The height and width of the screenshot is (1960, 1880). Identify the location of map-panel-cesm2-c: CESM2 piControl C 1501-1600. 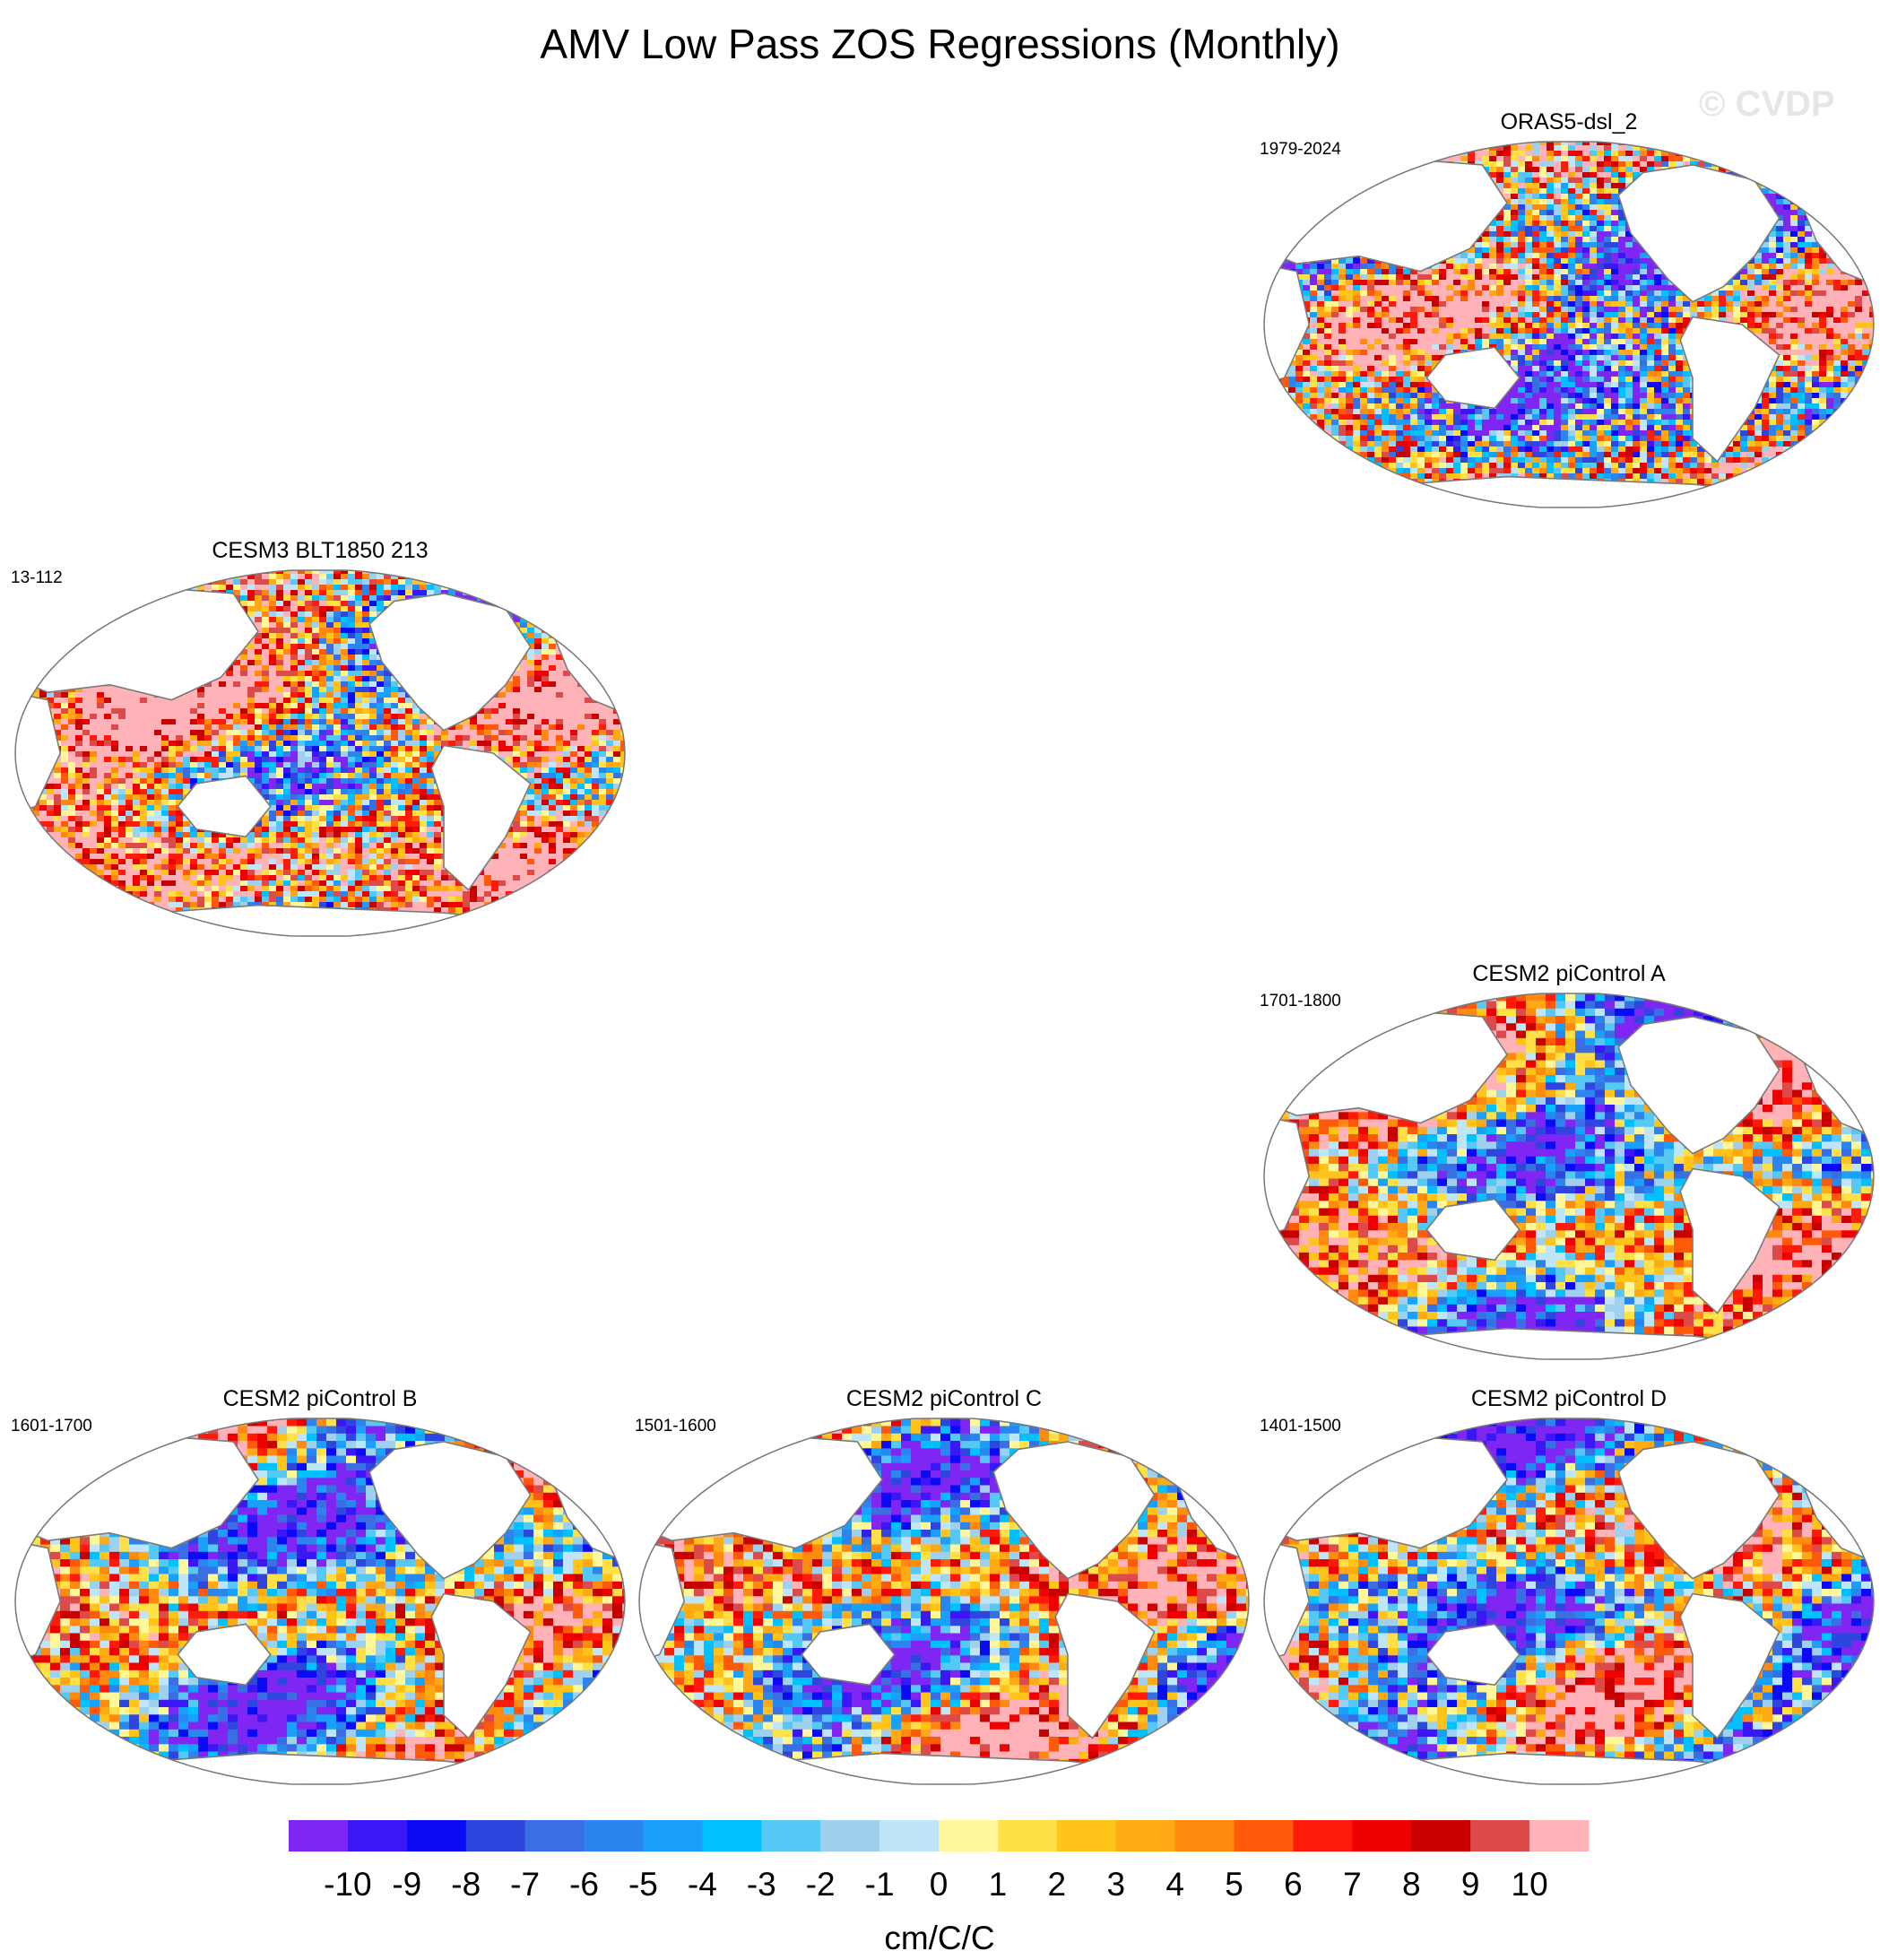
(944, 1593).